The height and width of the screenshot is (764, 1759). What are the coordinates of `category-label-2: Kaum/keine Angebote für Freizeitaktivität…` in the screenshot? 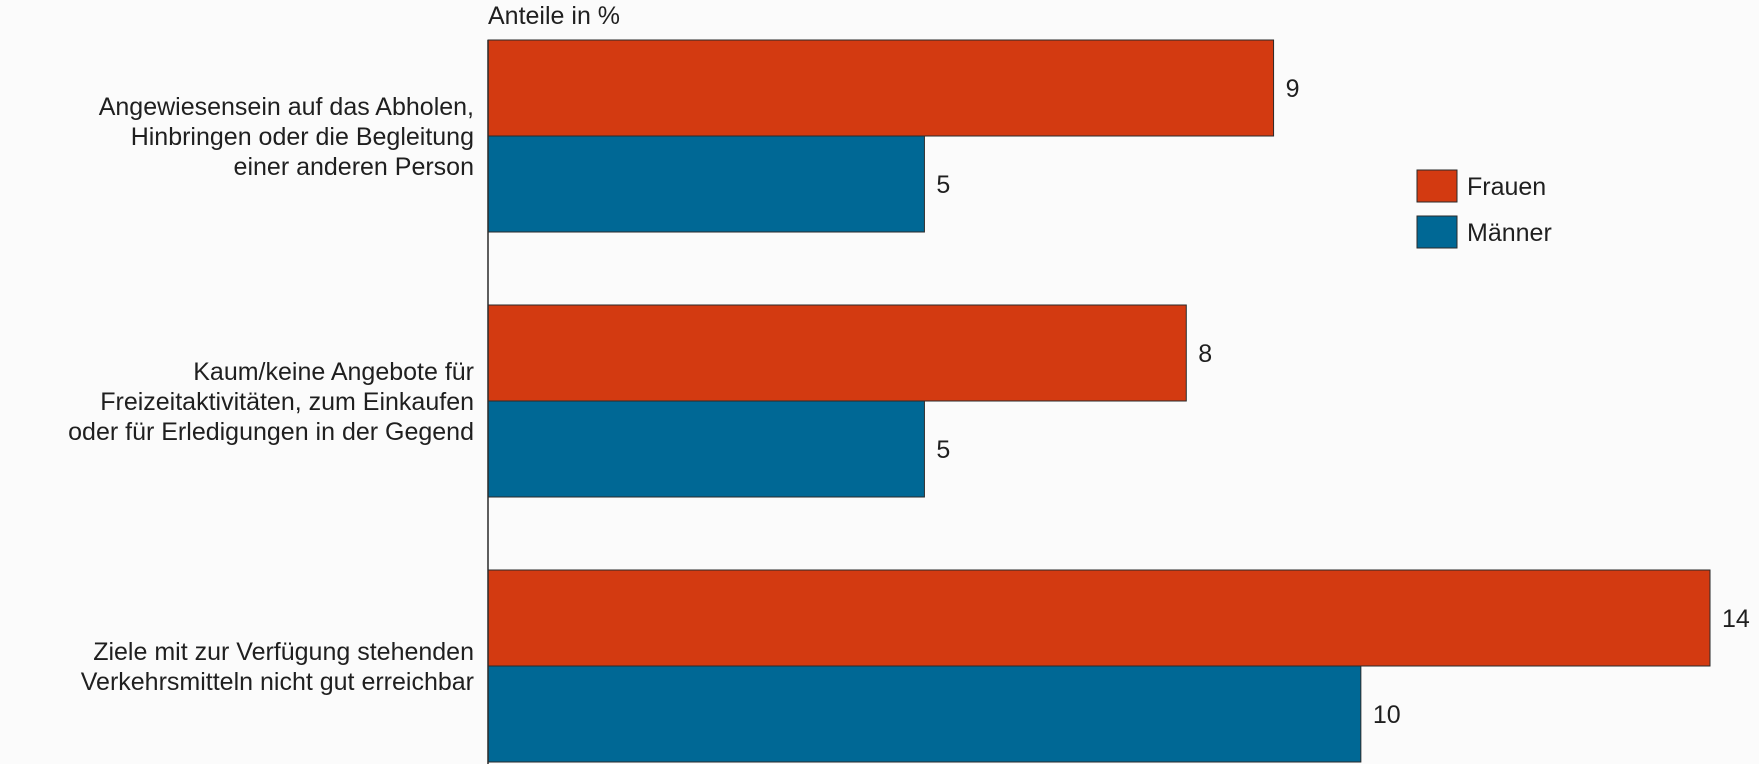 It's located at (271, 402).